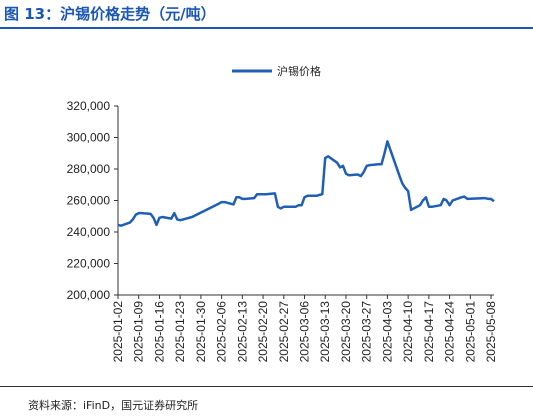 Image resolution: width=533 pixels, height=418 pixels. I want to click on y-tick-label: 220,000, so click(89, 264).